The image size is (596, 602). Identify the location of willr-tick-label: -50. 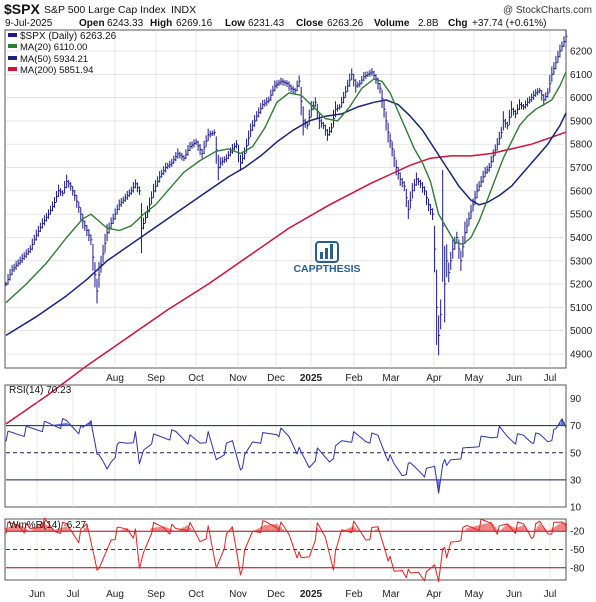
(577, 550).